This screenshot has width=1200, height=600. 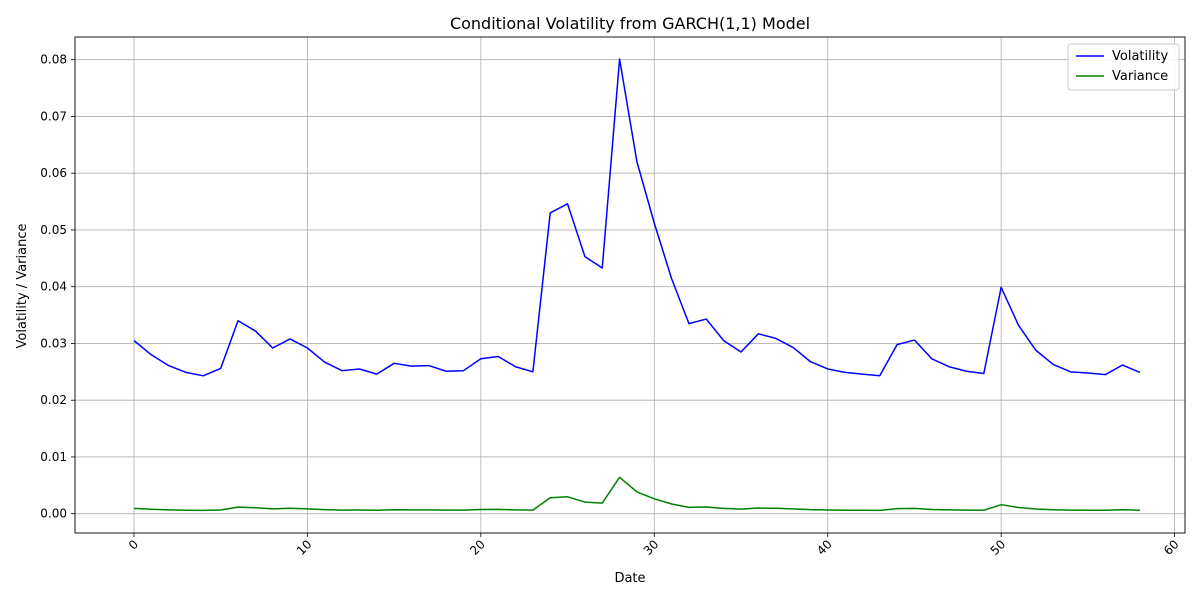 What do you see at coordinates (53, 400) in the screenshot?
I see `y-tick-label: 0.02` at bounding box center [53, 400].